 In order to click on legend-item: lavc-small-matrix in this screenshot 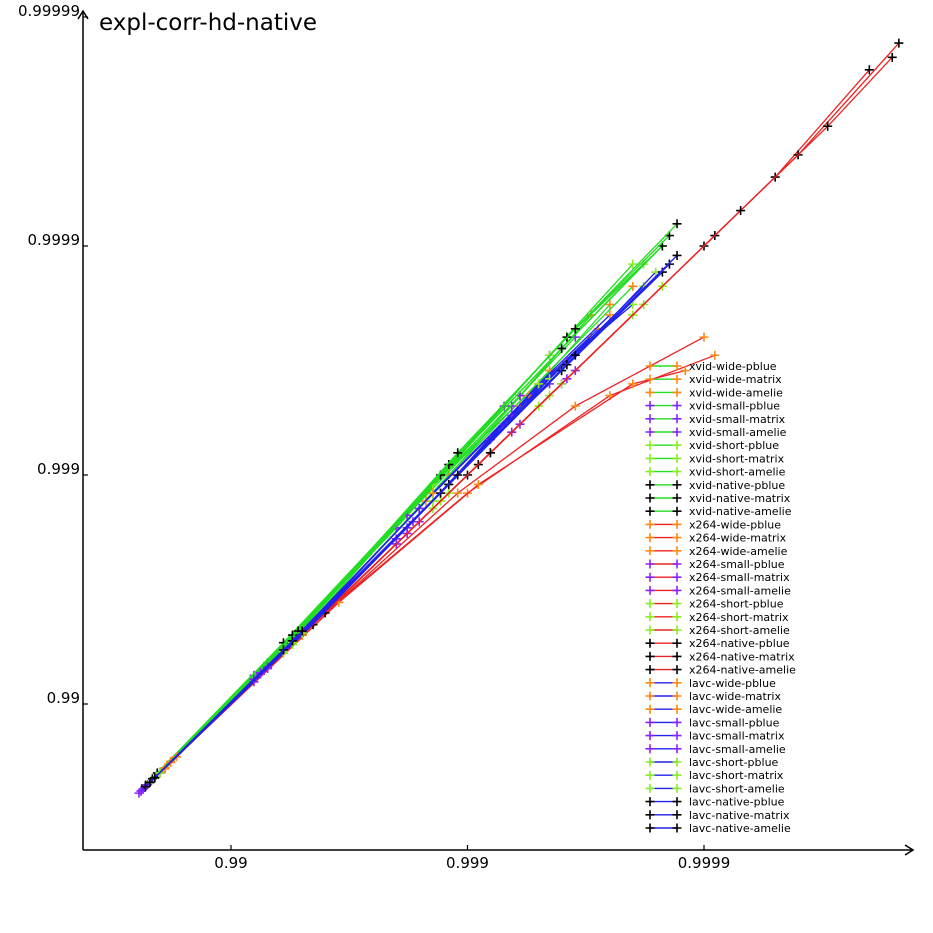, I will do `click(715, 736)`.